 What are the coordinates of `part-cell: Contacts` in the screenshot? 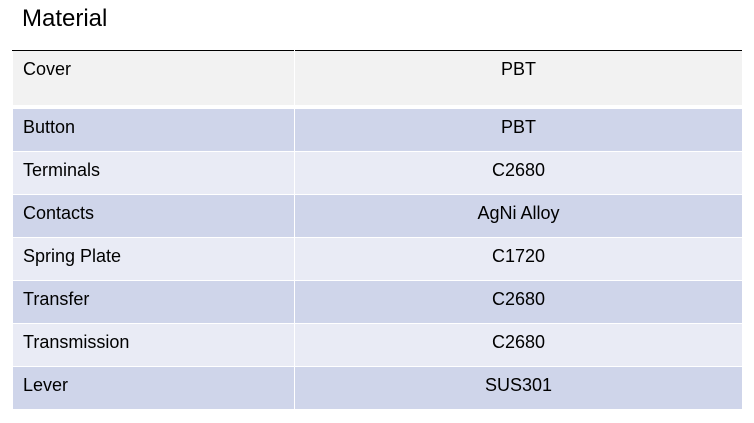 It's located at (153, 216).